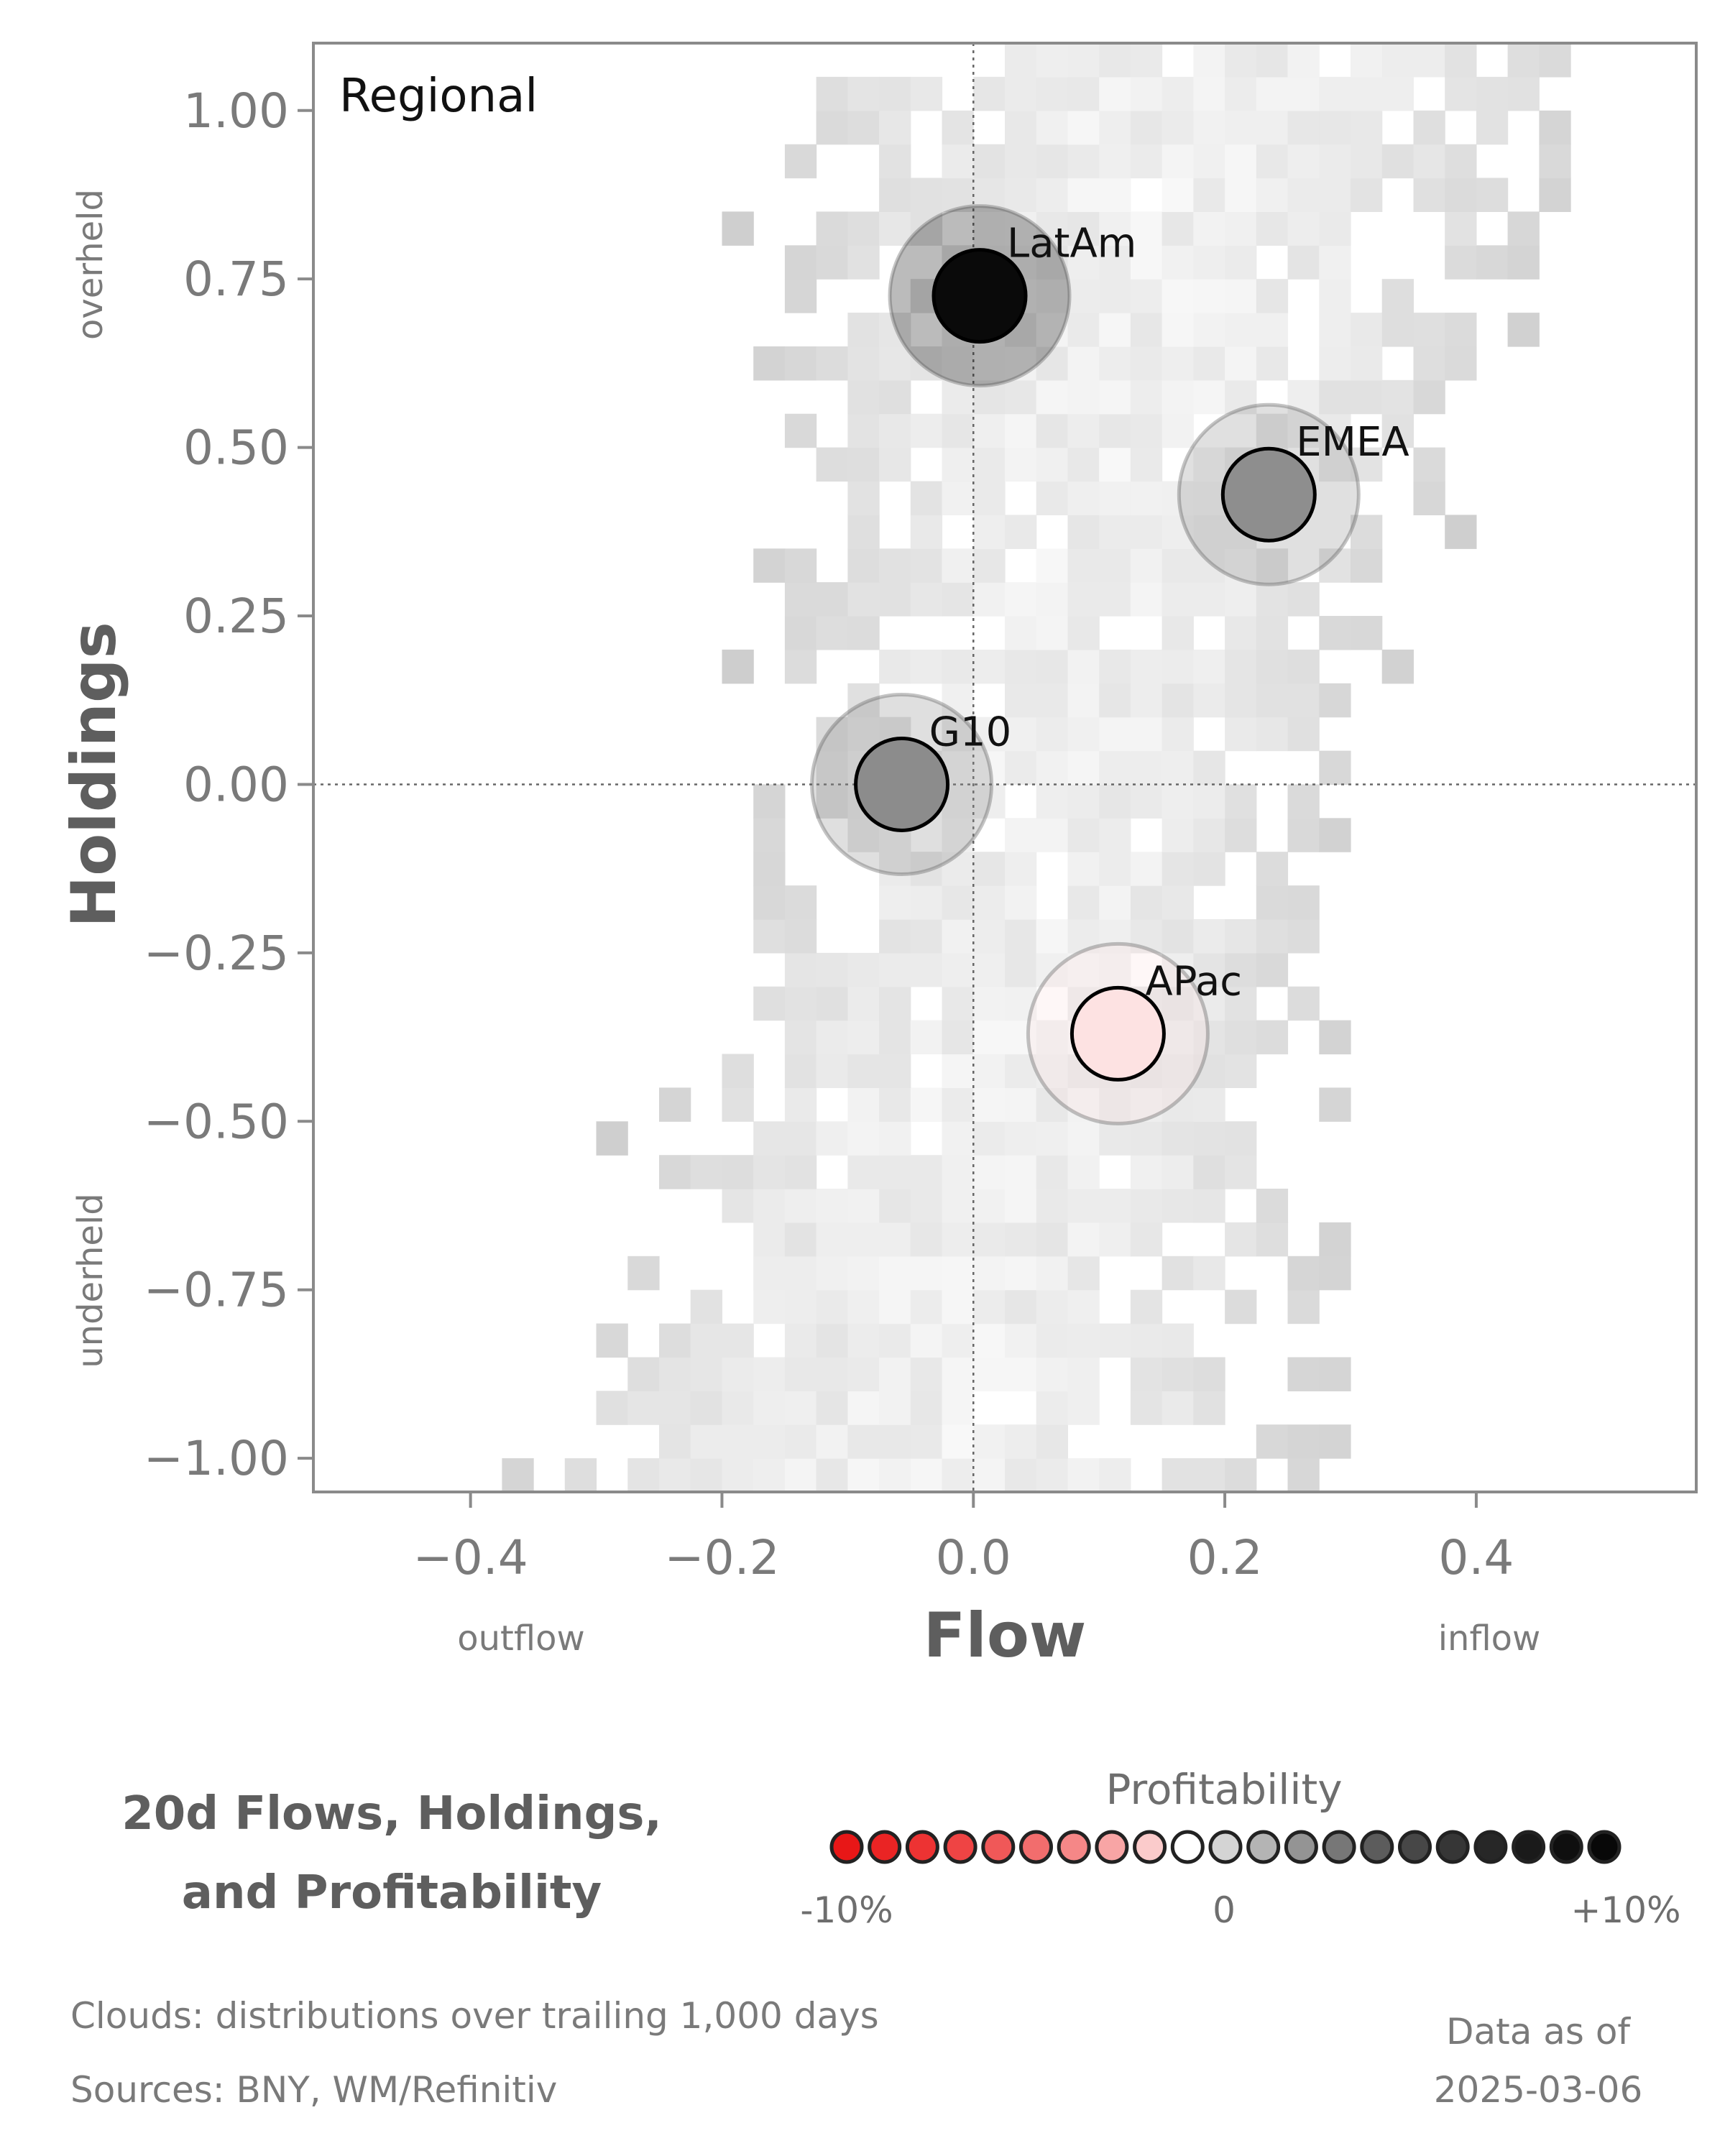 Image resolution: width=1725 pixels, height=2156 pixels. Describe the element at coordinates (1489, 1638) in the screenshot. I see `x-high-label: inflow` at that location.